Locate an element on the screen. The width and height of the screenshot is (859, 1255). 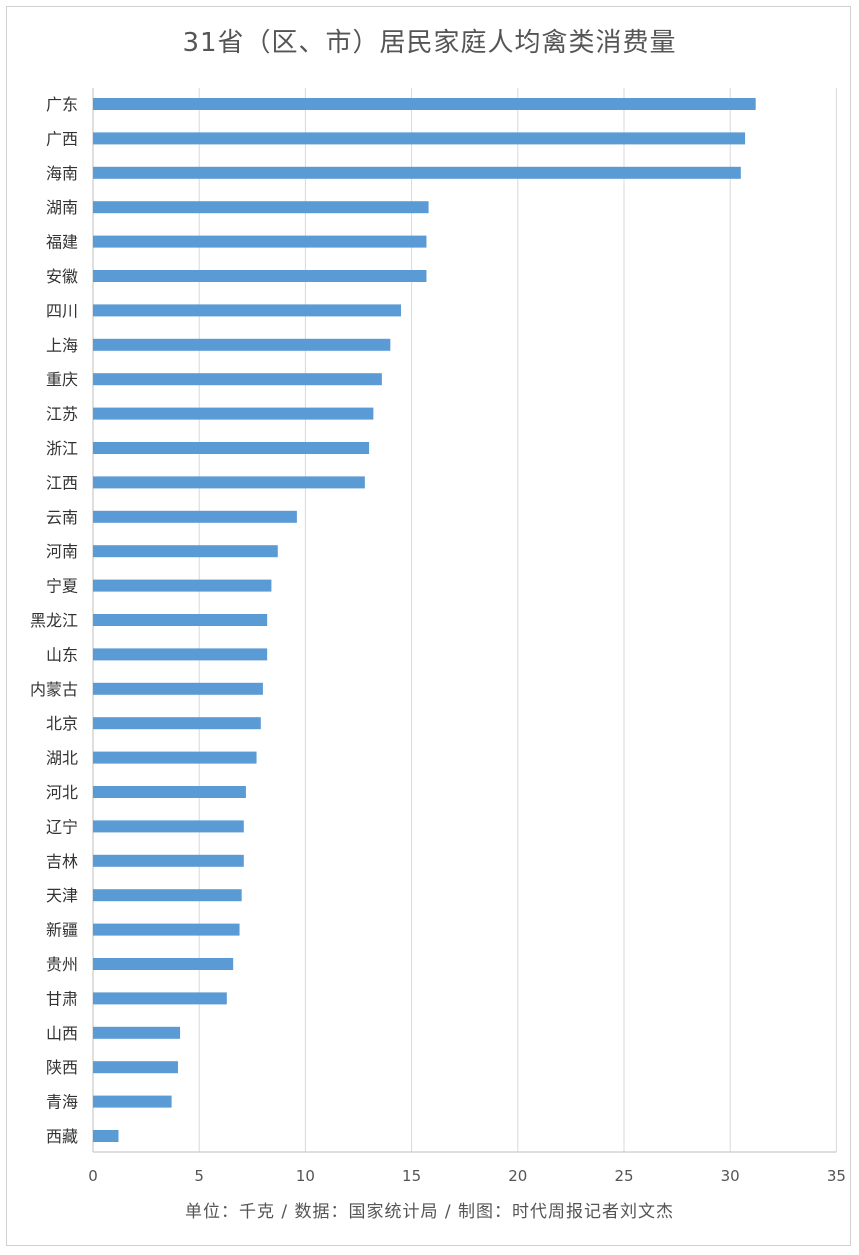
category-label: 山西 is located at coordinates (62, 1033).